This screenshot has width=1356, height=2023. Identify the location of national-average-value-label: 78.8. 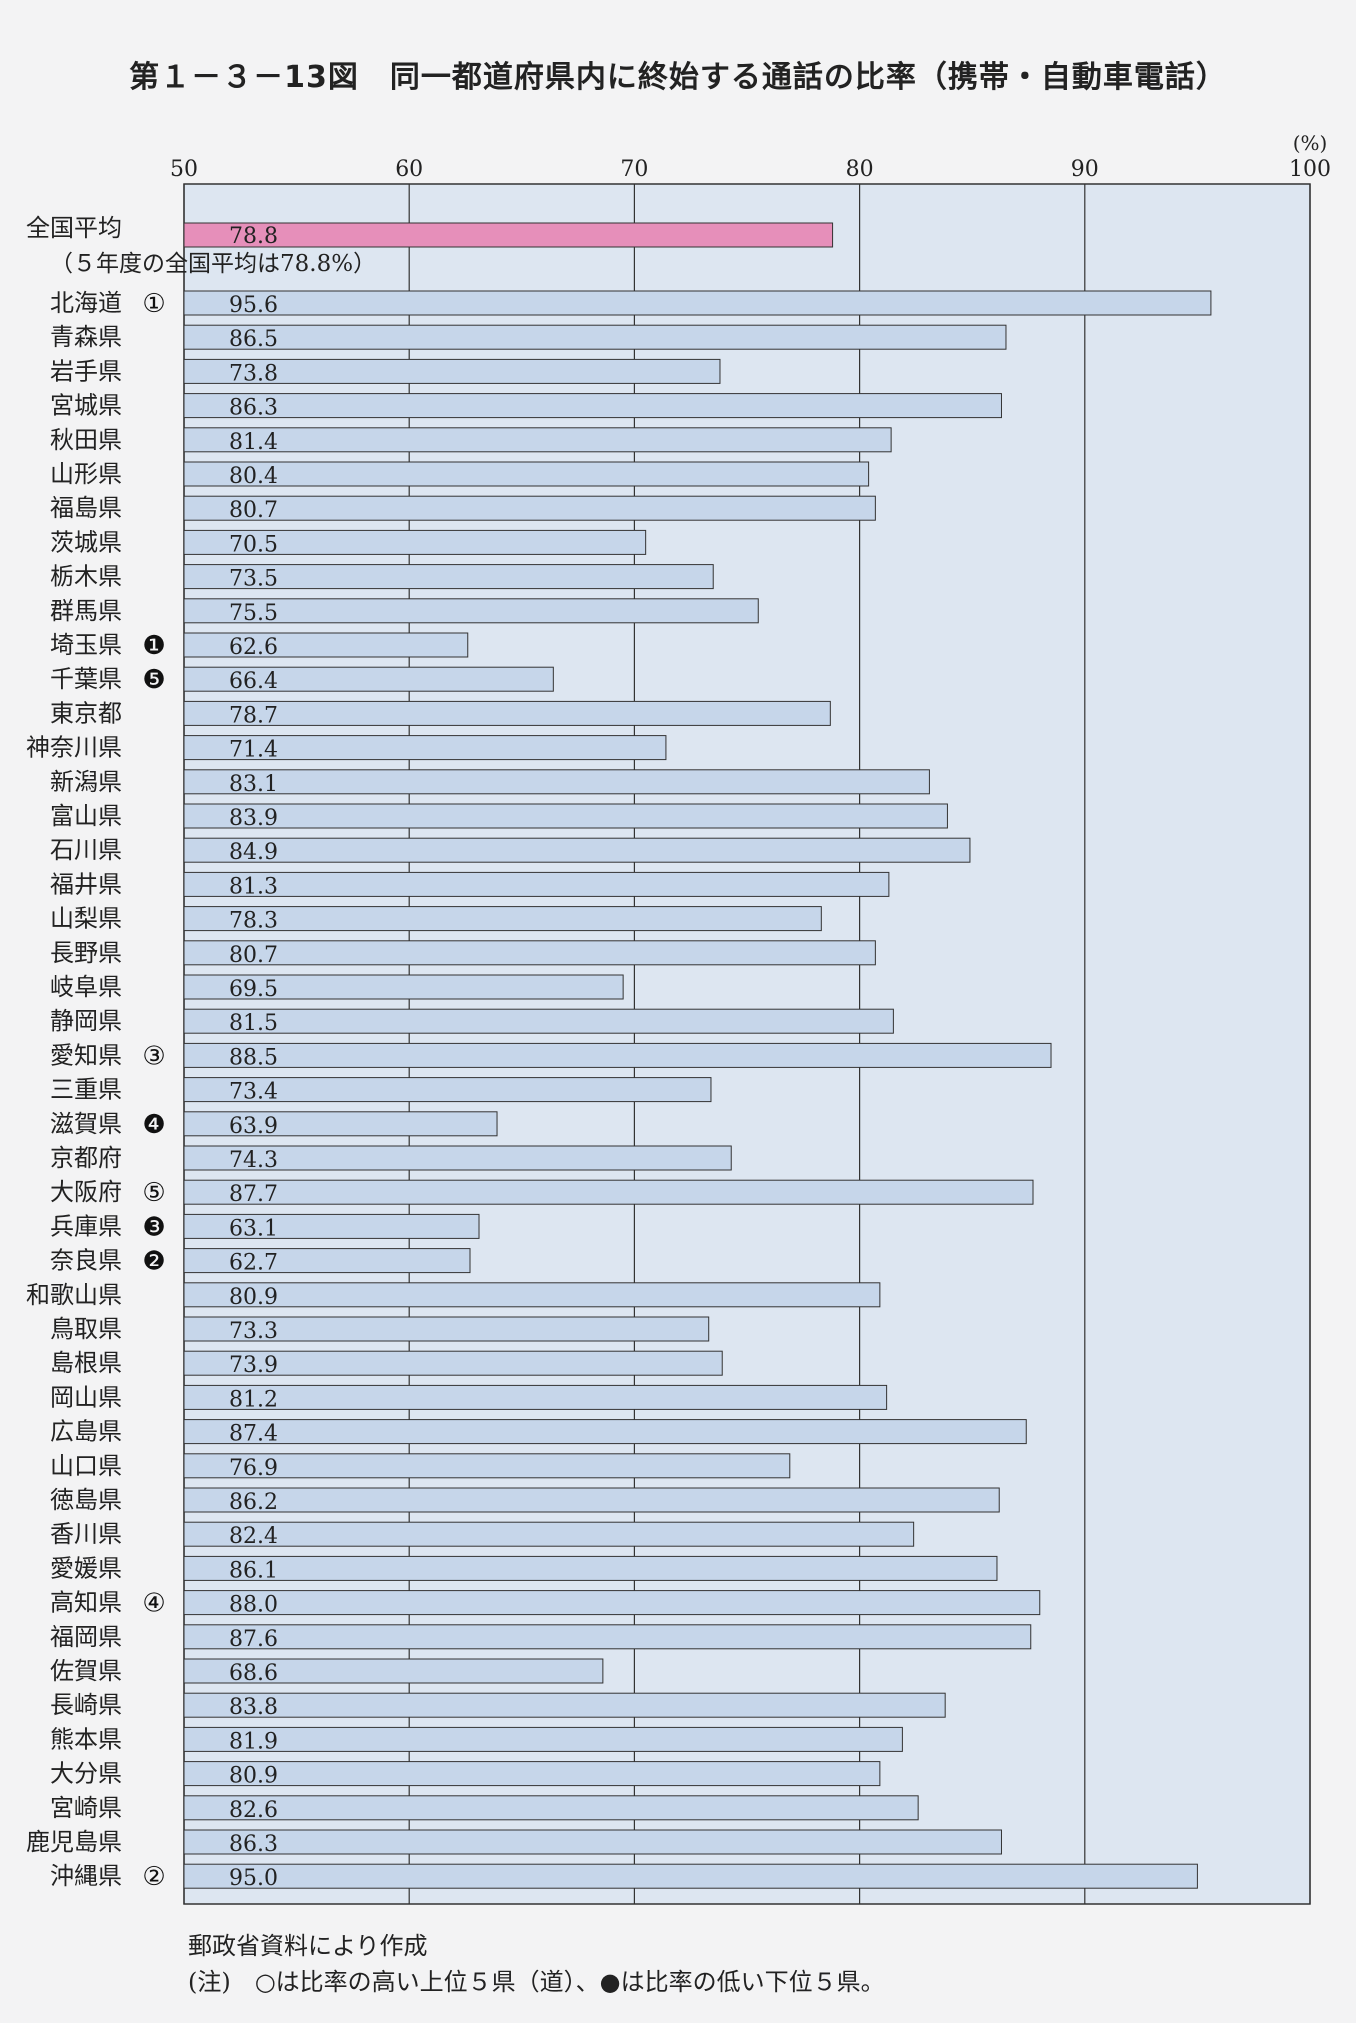
(253, 236).